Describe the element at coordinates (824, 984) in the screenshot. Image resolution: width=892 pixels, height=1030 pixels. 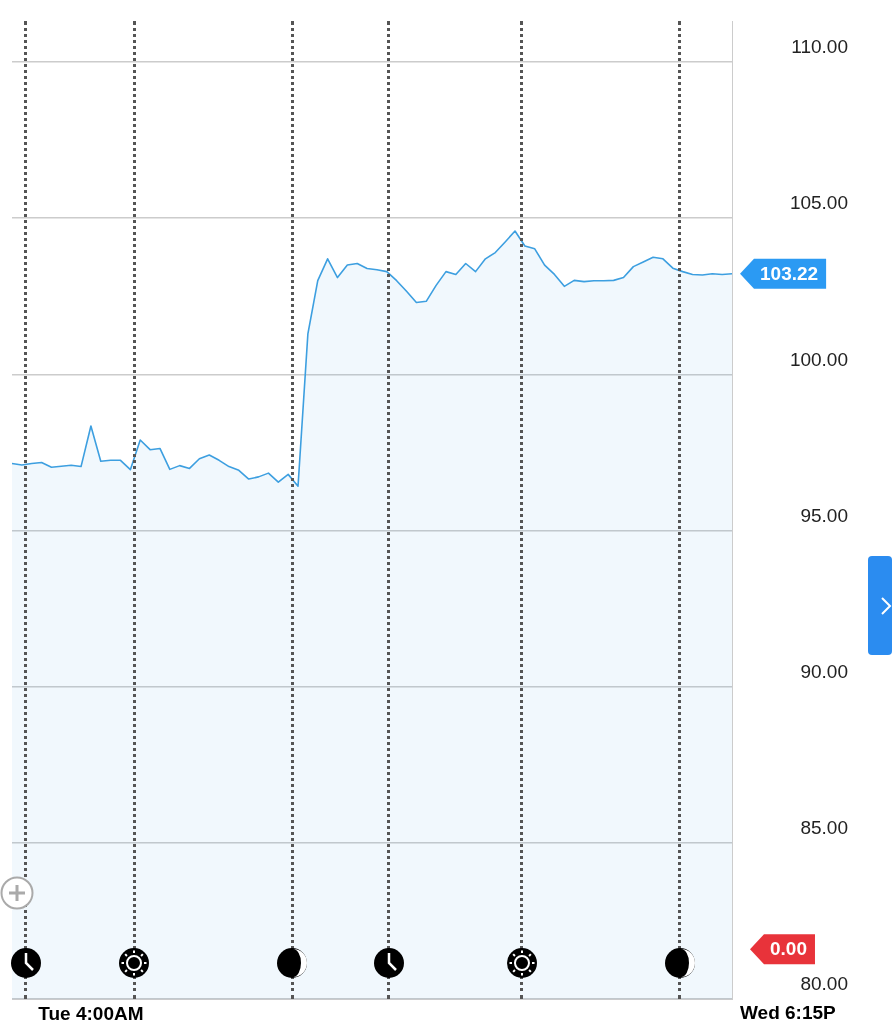
I see `y-tick-label: 80.00` at that location.